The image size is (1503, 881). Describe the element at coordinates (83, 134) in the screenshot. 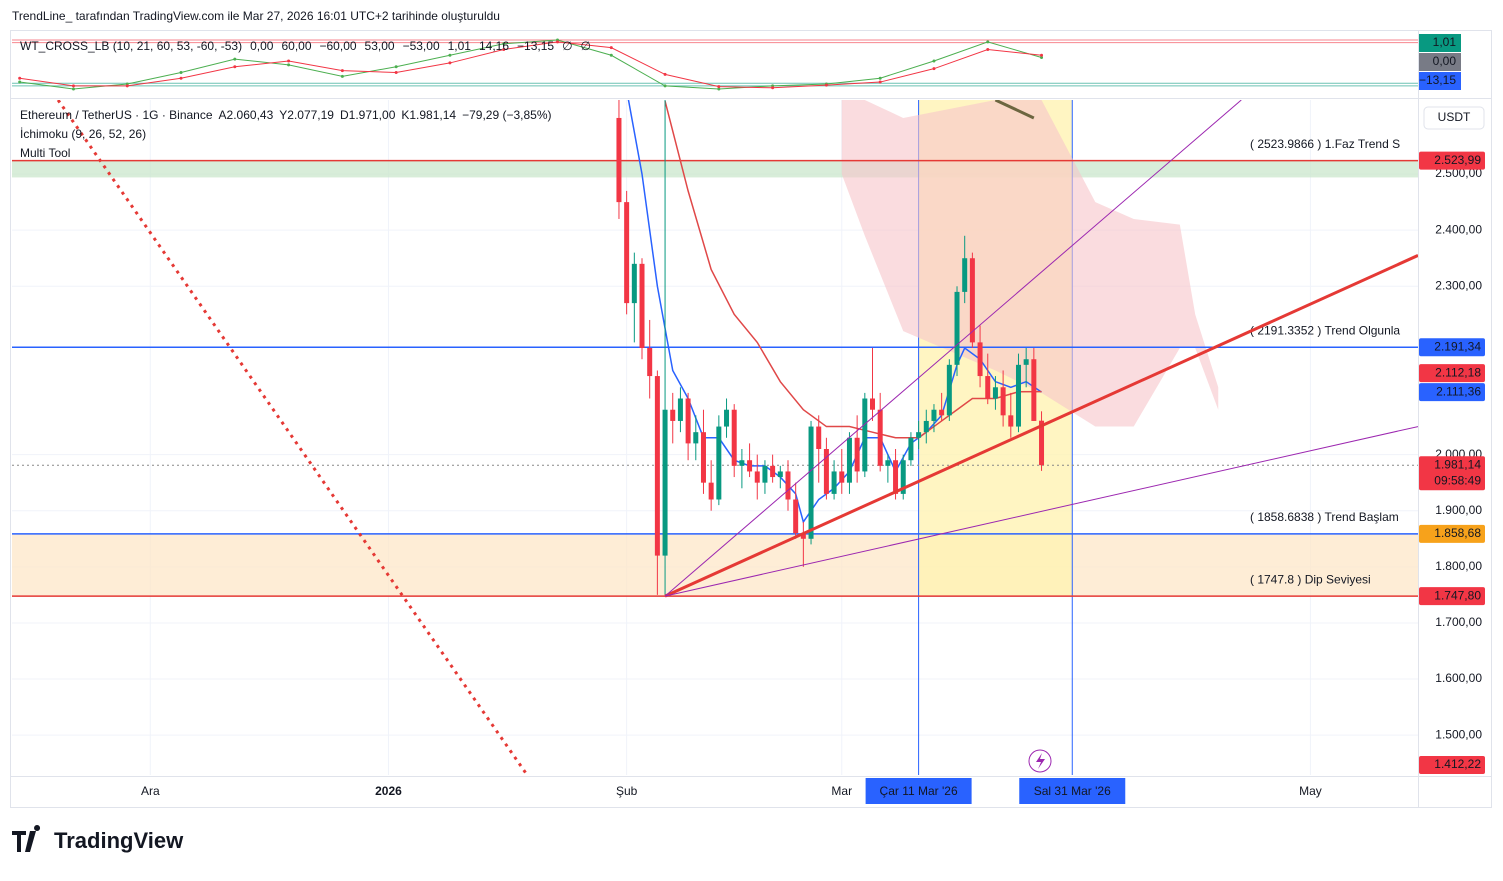

I see `indicator-name: İchimoku (9, 26, 52, 26)` at that location.